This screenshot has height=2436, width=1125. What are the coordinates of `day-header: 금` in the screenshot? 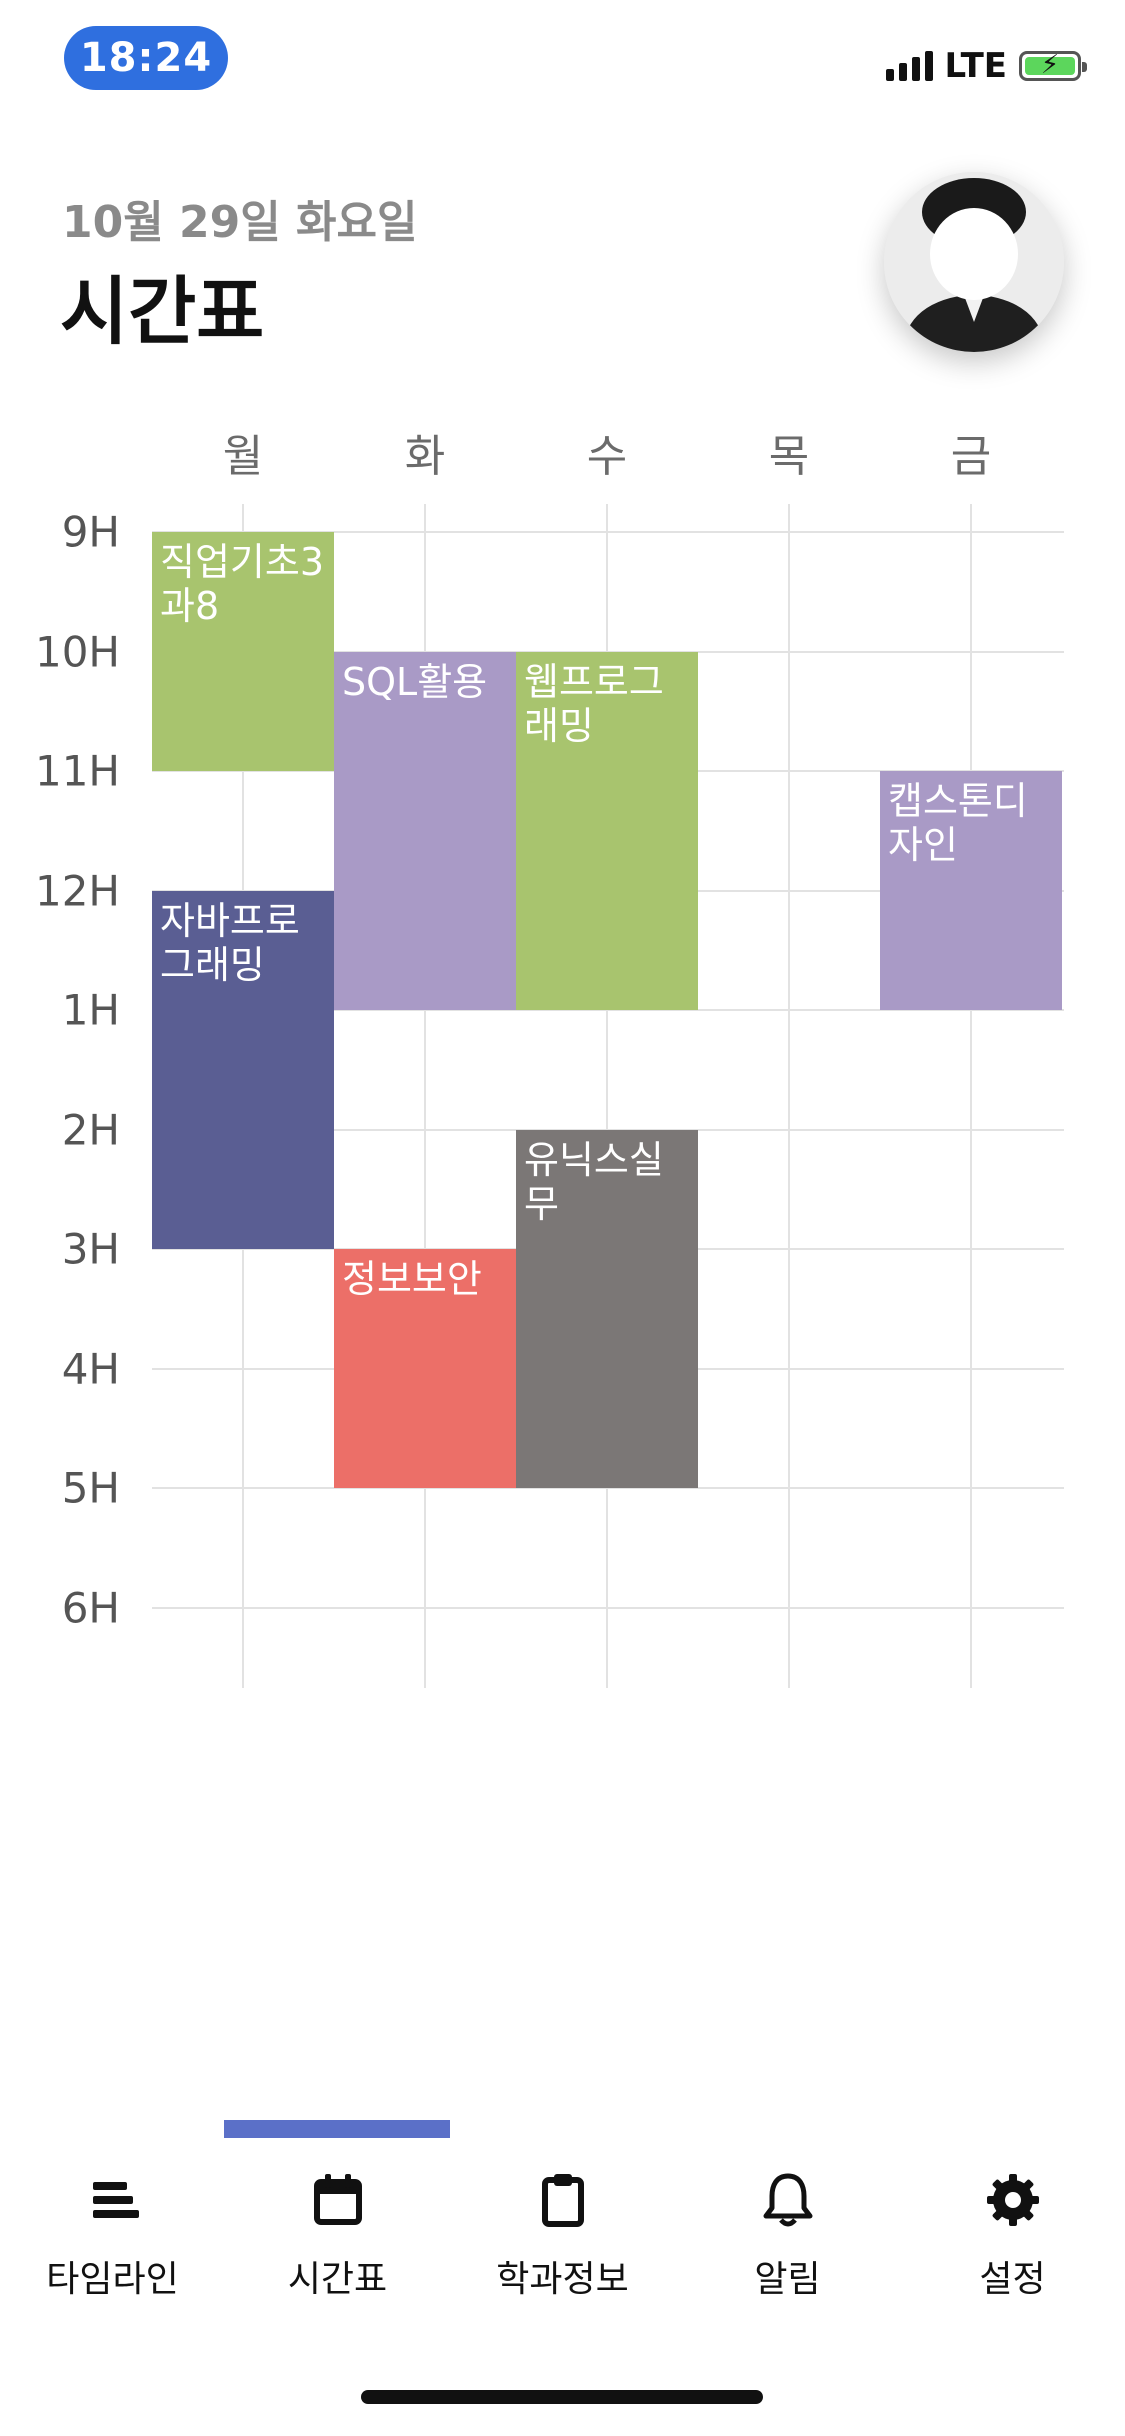 It's located at (971, 456).